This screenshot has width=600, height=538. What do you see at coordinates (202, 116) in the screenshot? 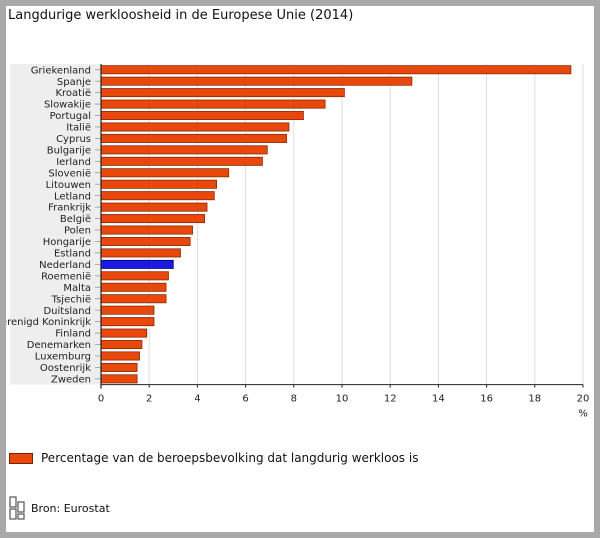
I see `bar-portugal` at bounding box center [202, 116].